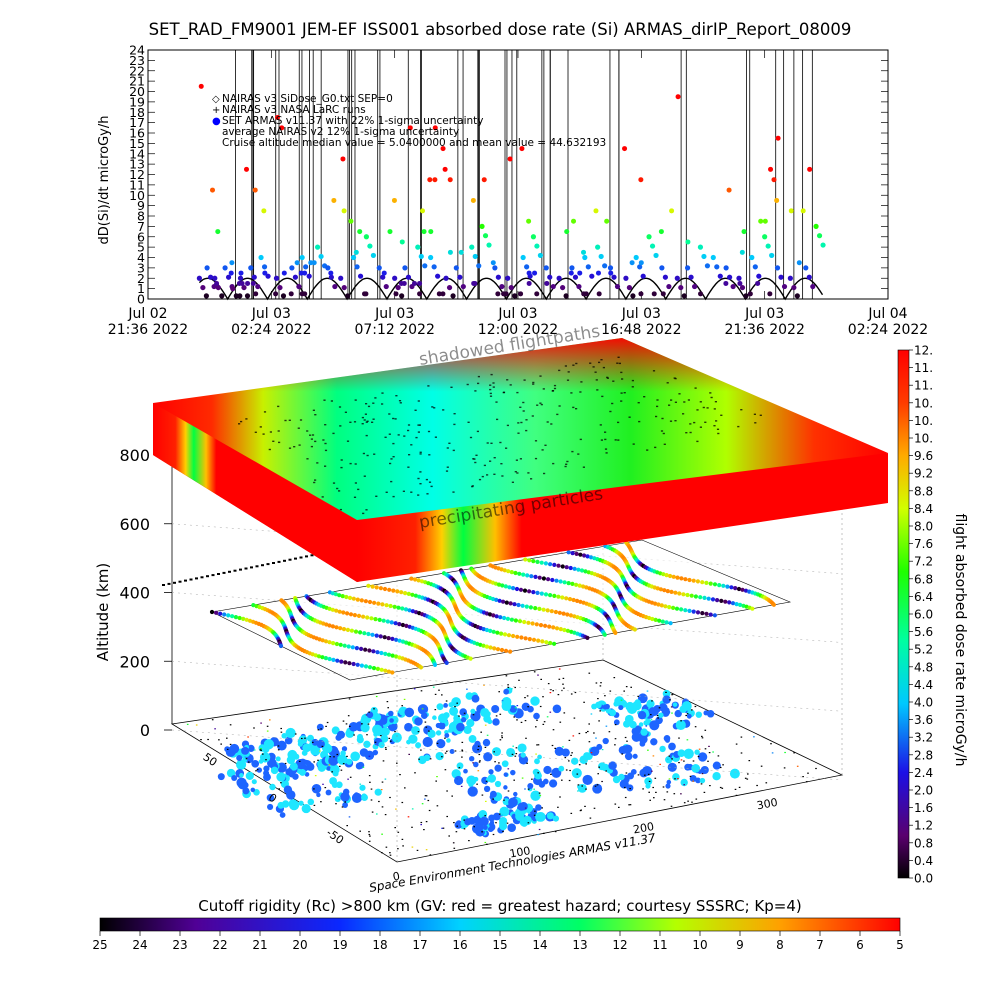  What do you see at coordinates (764, 330) in the screenshot?
I see `x-tick-time: 21:36 2022` at bounding box center [764, 330].